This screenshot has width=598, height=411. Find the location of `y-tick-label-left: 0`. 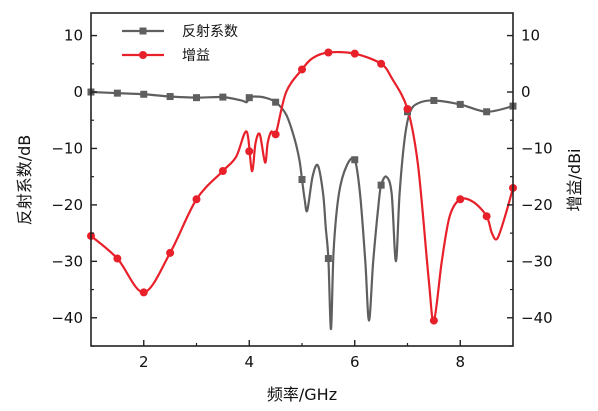

y-tick-label-left: 0 is located at coordinates (78, 92).